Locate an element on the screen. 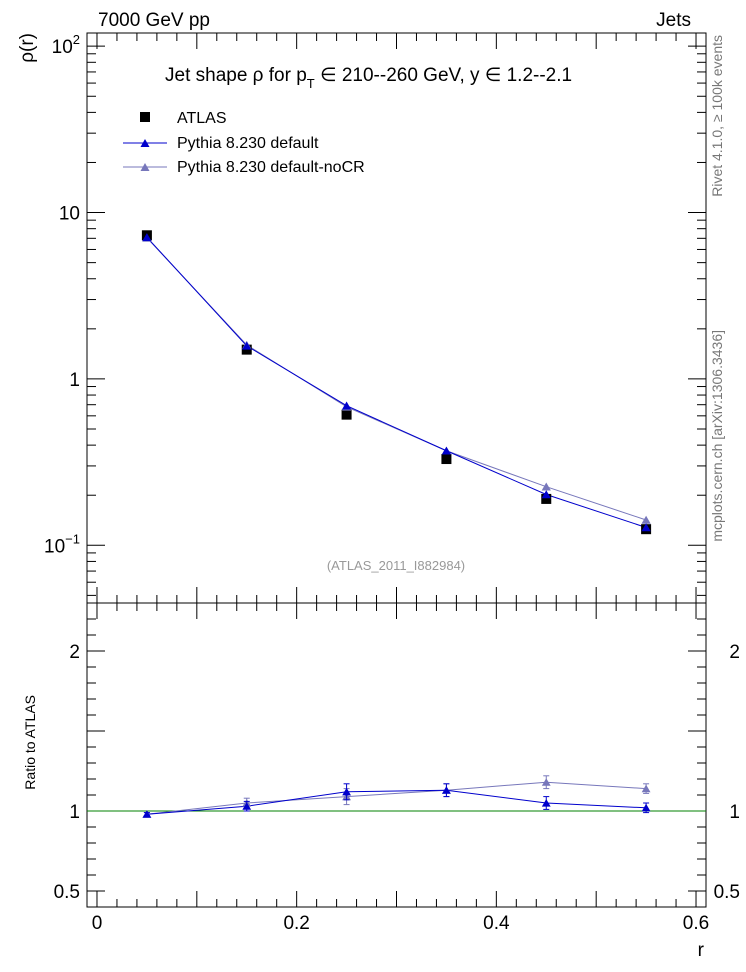  main-y-tick-base: 1 is located at coordinates (74, 380).